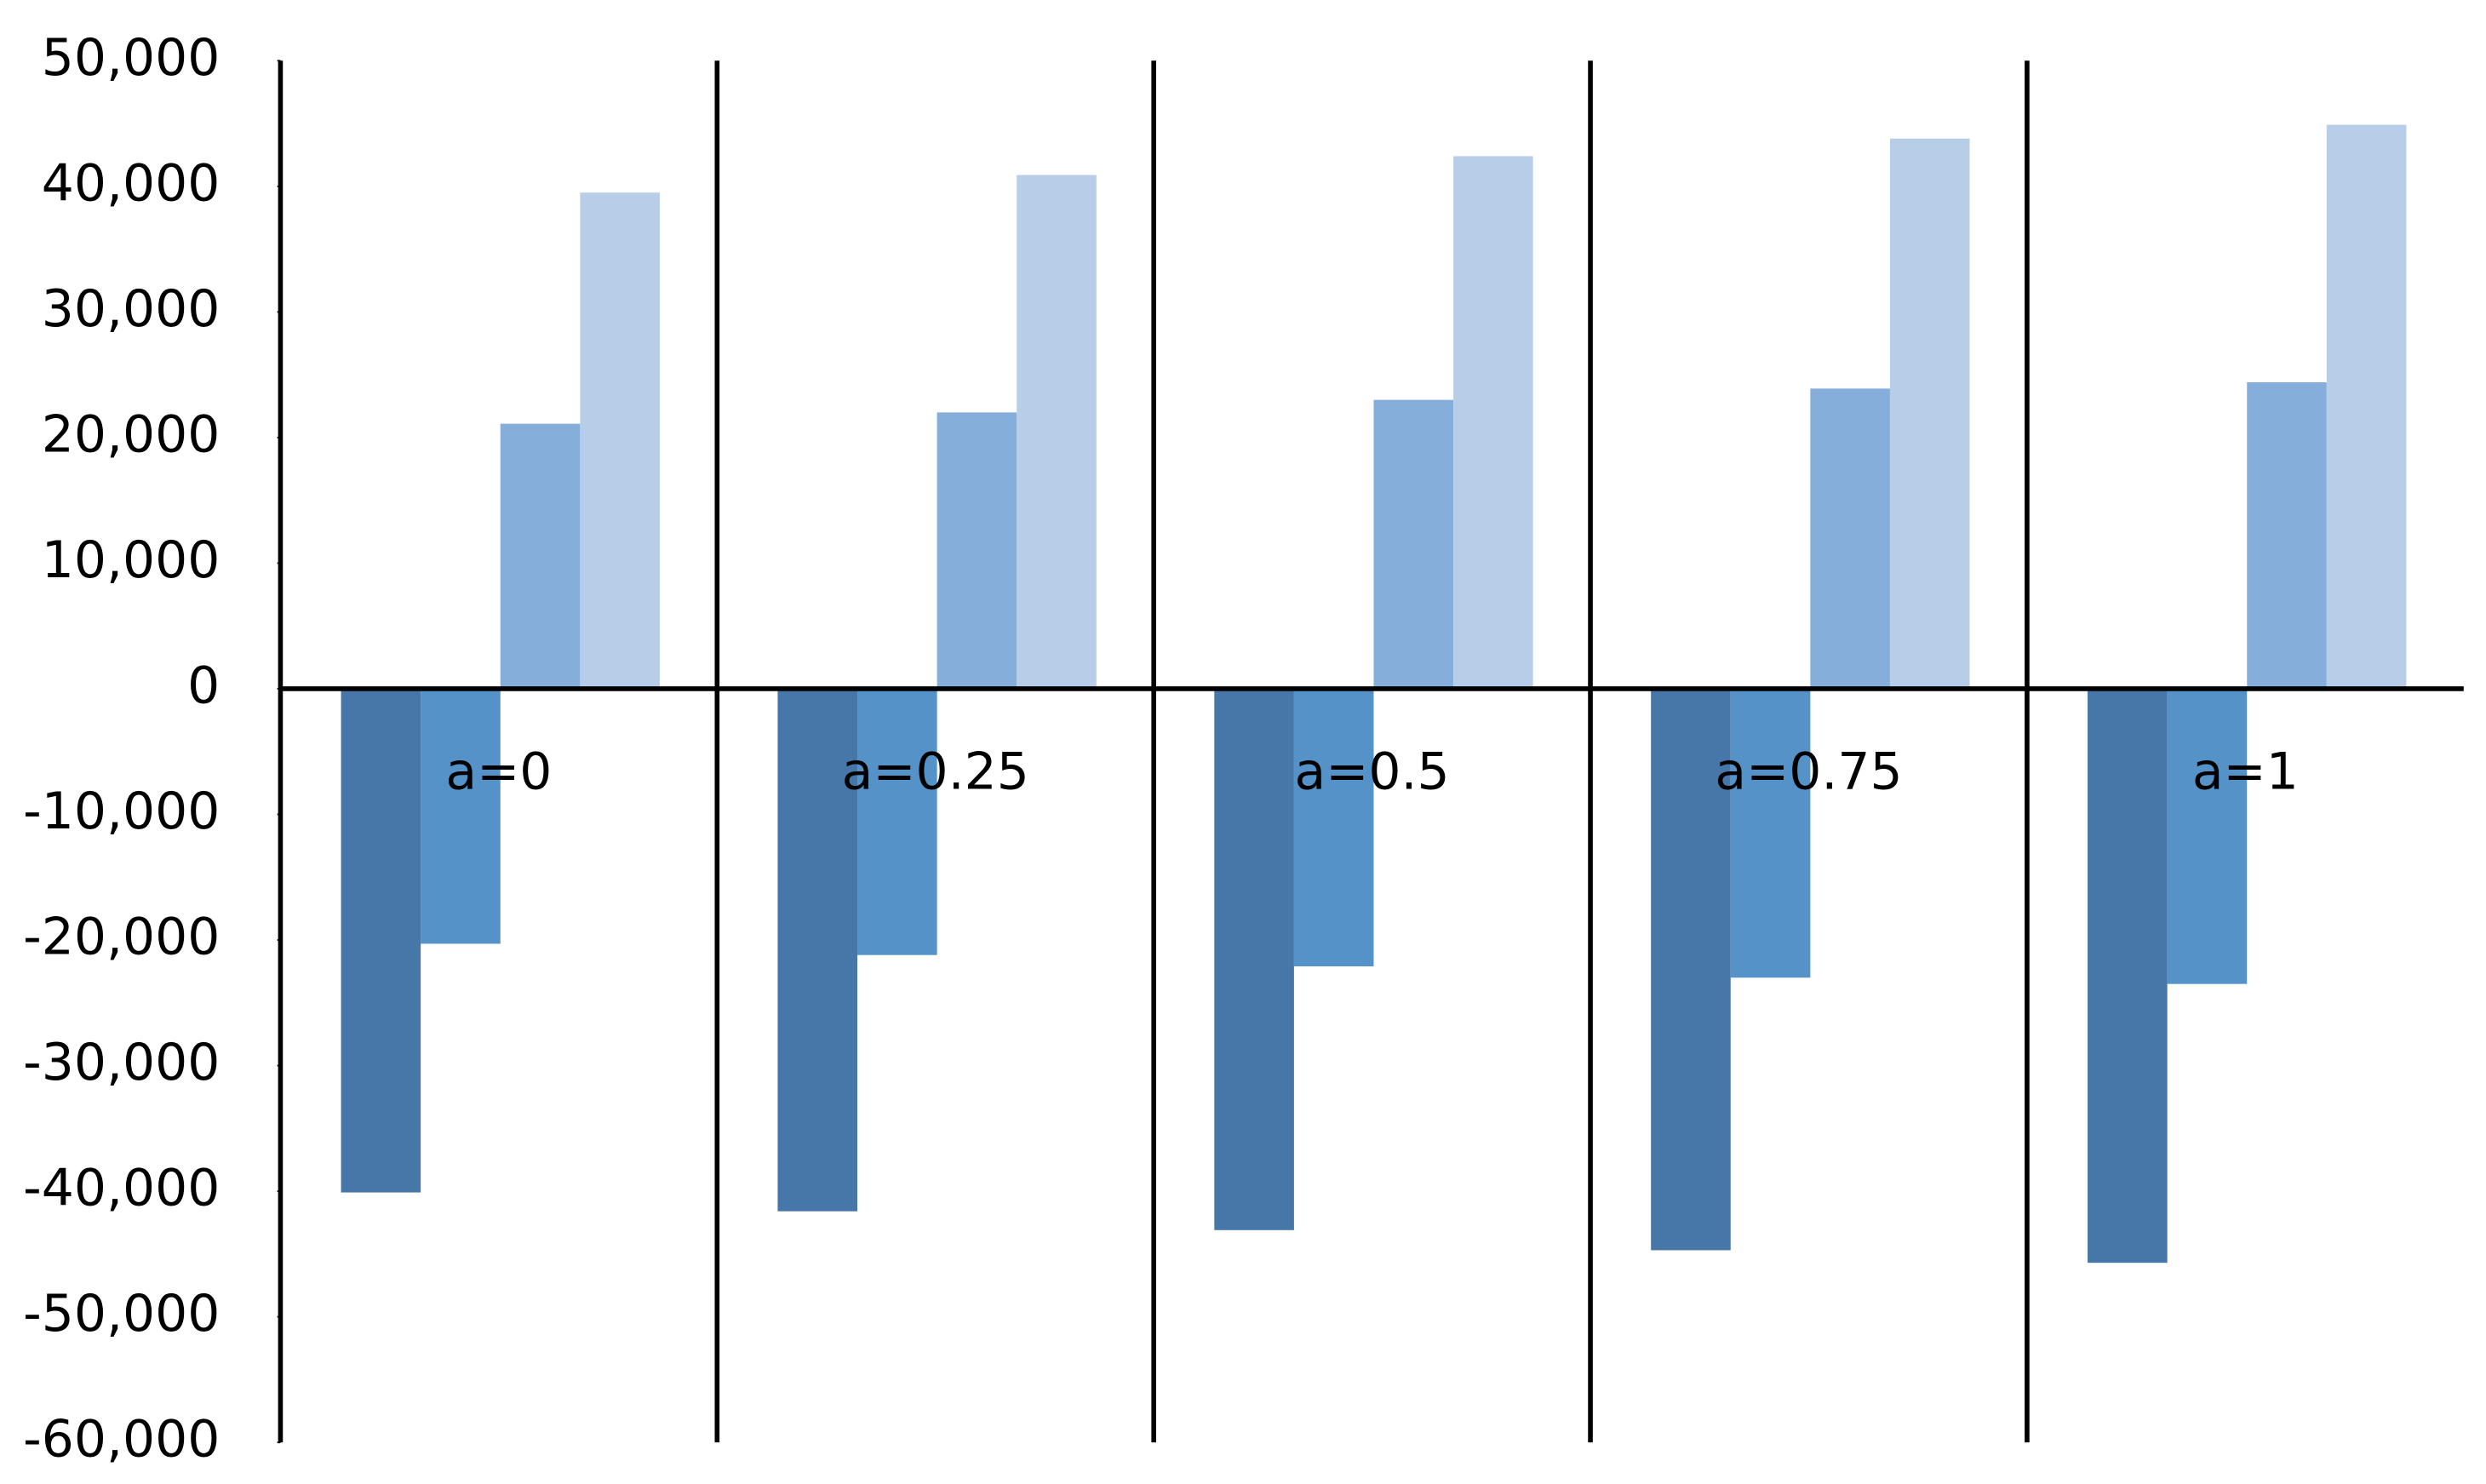 This screenshot has height=1484, width=2486. Describe the element at coordinates (122, 812) in the screenshot. I see `y-tick-label: -10,000` at that location.